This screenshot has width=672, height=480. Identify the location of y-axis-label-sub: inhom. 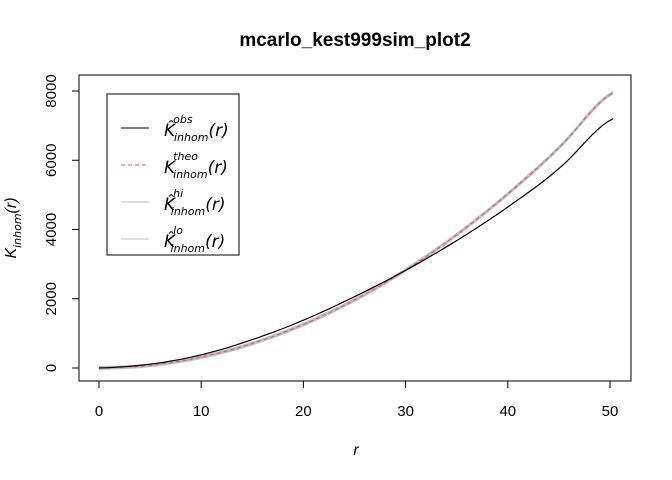
(17, 230).